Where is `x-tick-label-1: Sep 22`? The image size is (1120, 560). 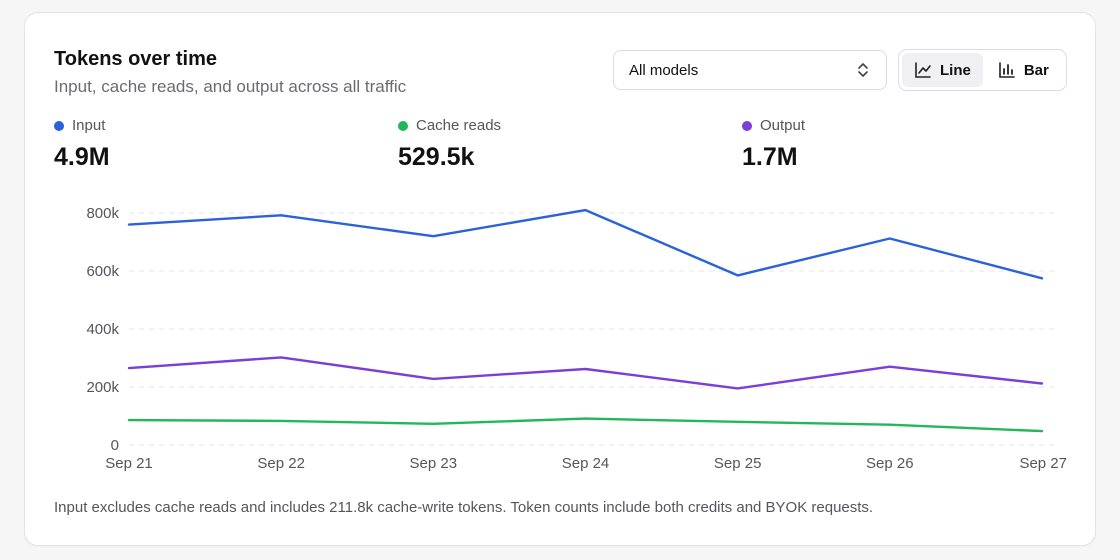 x-tick-label-1: Sep 22 is located at coordinates (281, 463).